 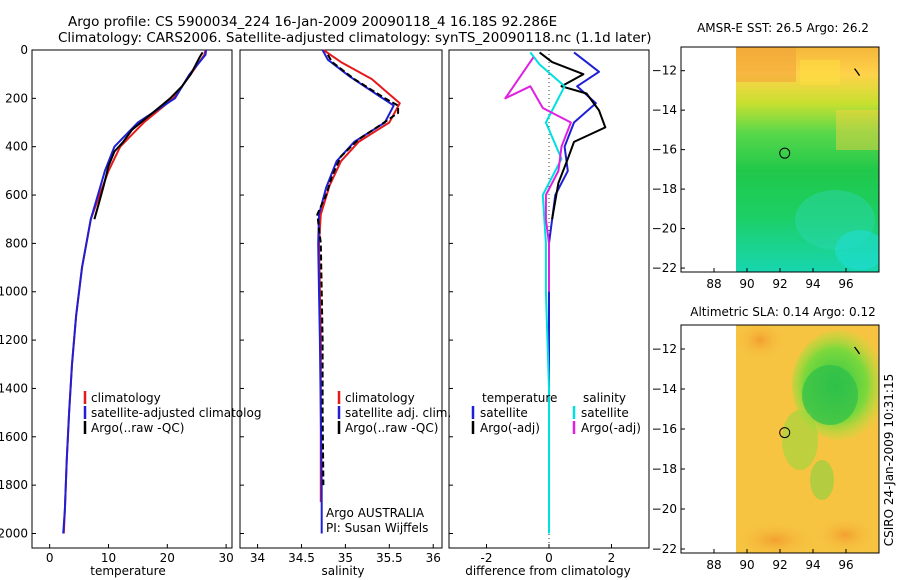 I want to click on salinity-annotation-institution: Argo AUSTRALIA, so click(x=375, y=513).